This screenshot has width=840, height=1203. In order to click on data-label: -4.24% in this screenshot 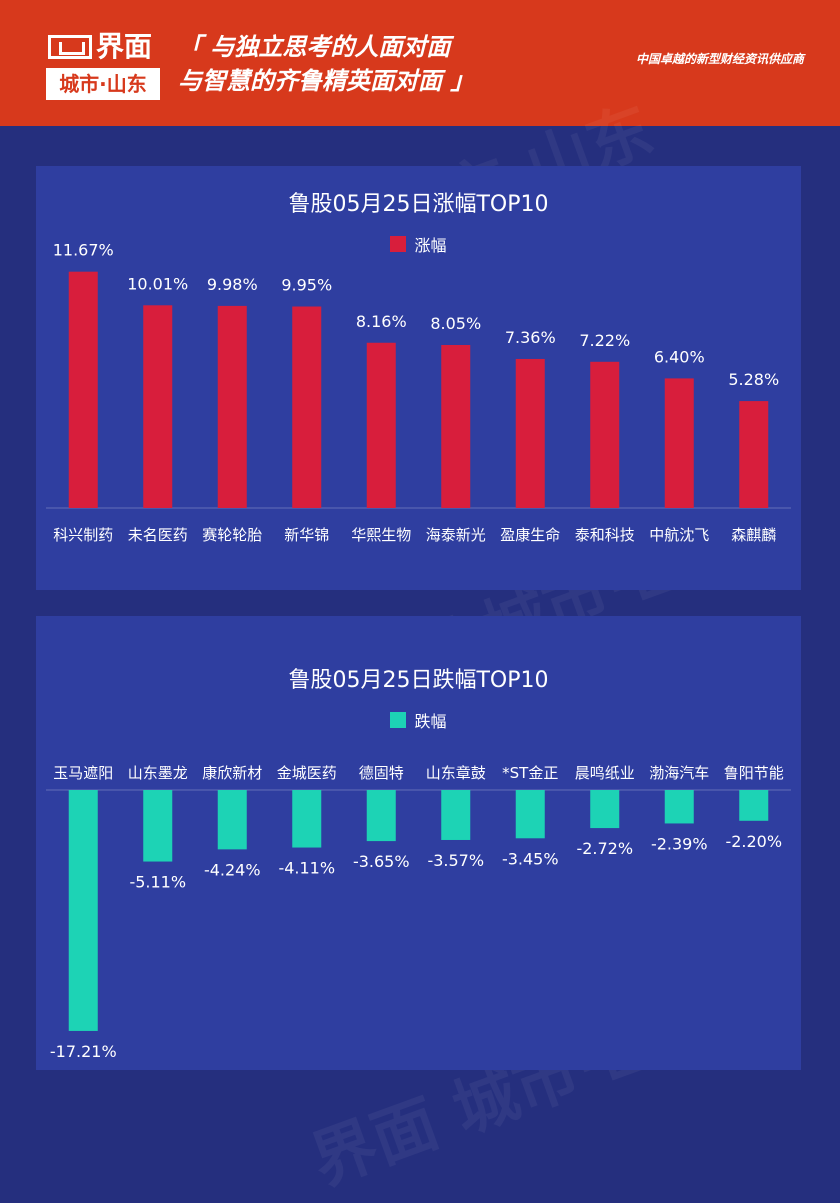, I will do `click(232, 869)`.